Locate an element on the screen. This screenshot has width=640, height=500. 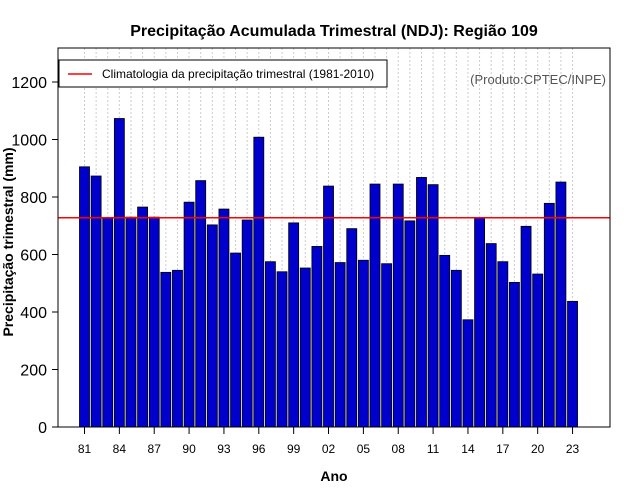
x-tick-label: 17 is located at coordinates (503, 449).